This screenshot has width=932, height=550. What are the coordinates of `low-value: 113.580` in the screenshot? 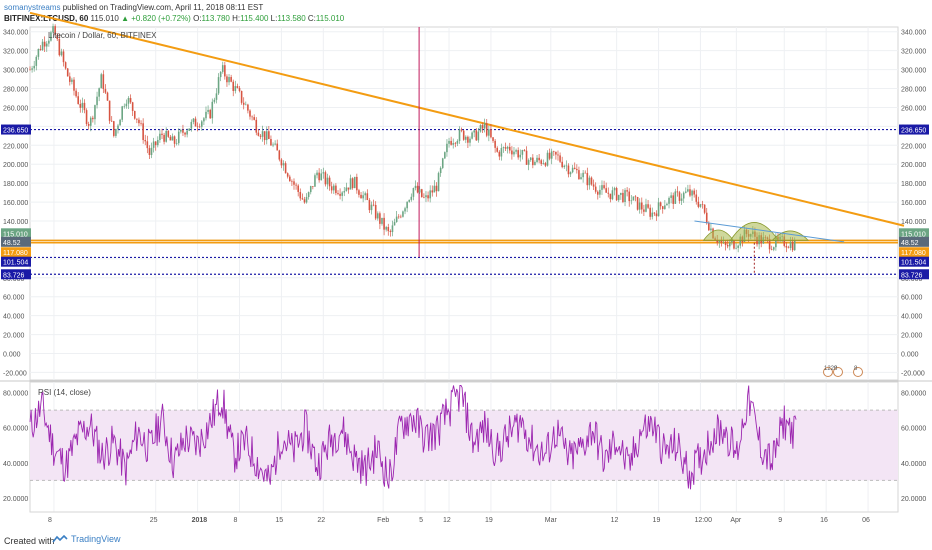 It's located at (291, 18).